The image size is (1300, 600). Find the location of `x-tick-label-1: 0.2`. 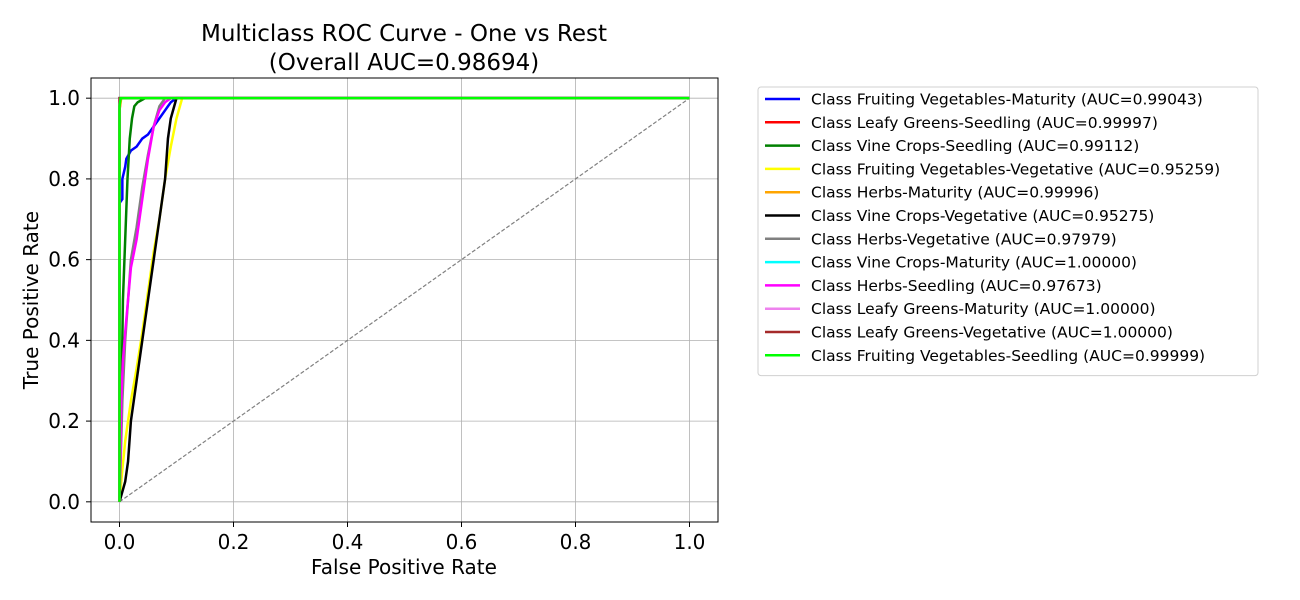

x-tick-label-1: 0.2 is located at coordinates (234, 542).